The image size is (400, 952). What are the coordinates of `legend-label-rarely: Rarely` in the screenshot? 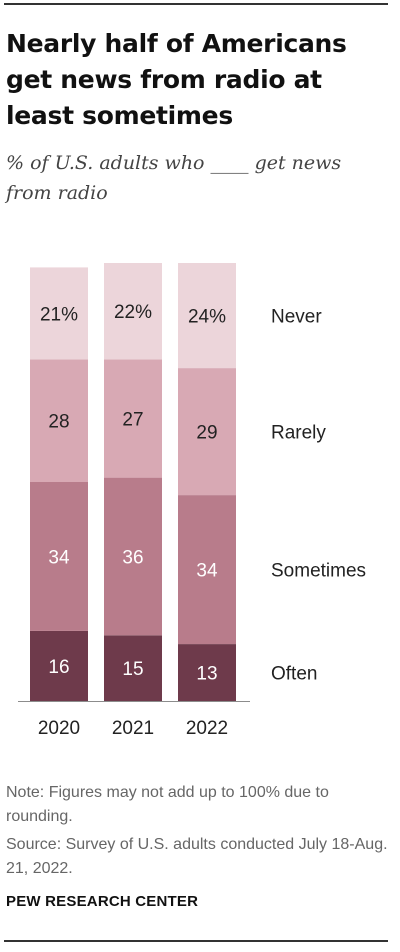 It's located at (298, 433).